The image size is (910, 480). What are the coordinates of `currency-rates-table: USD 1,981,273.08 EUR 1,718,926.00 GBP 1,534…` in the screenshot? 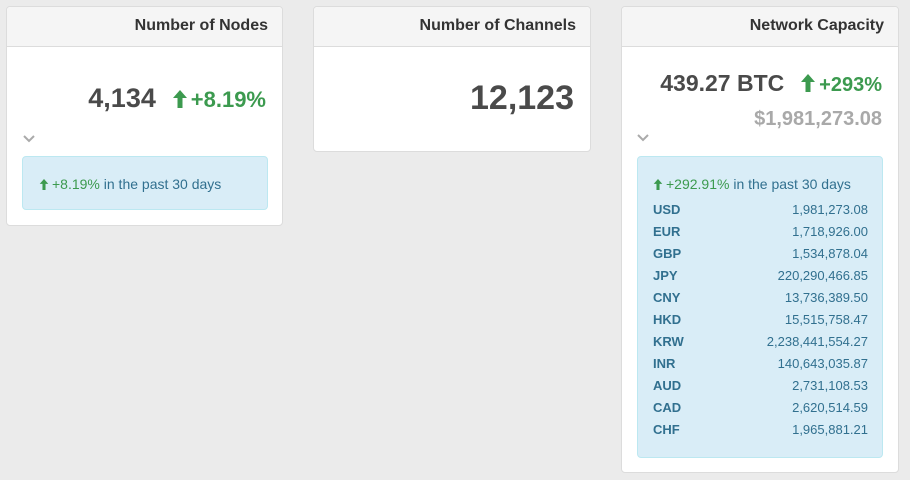 It's located at (760, 319).